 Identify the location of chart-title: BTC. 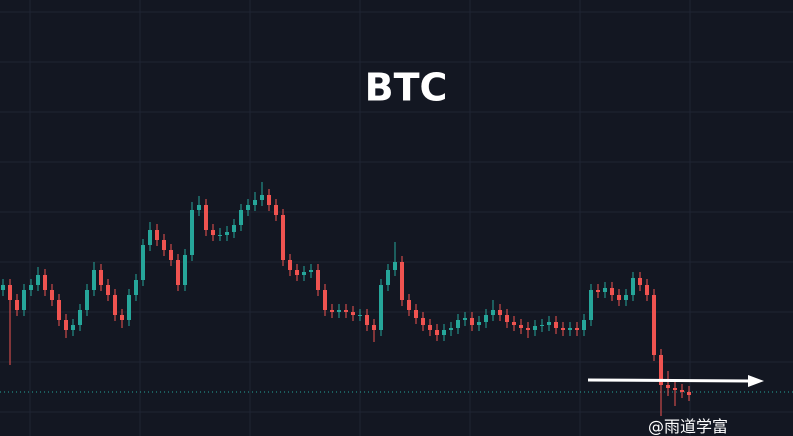
(406, 88).